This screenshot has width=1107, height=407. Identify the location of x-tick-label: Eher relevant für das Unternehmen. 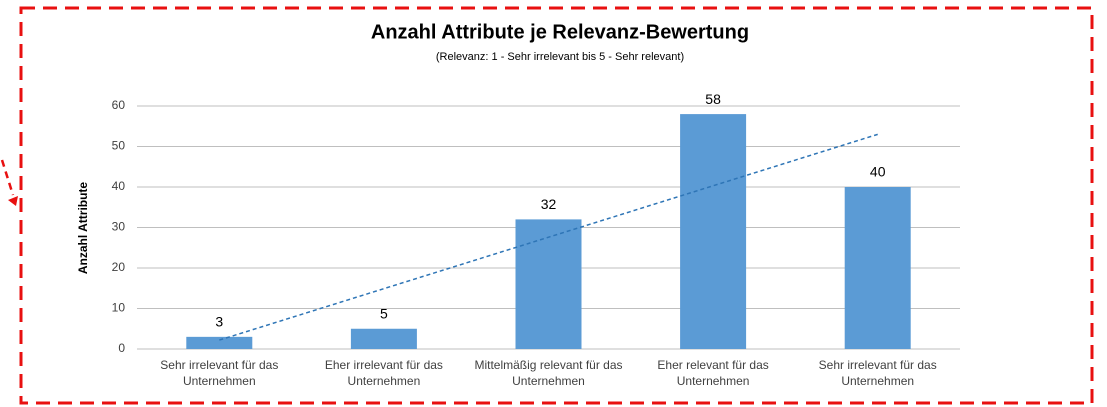
(713, 373).